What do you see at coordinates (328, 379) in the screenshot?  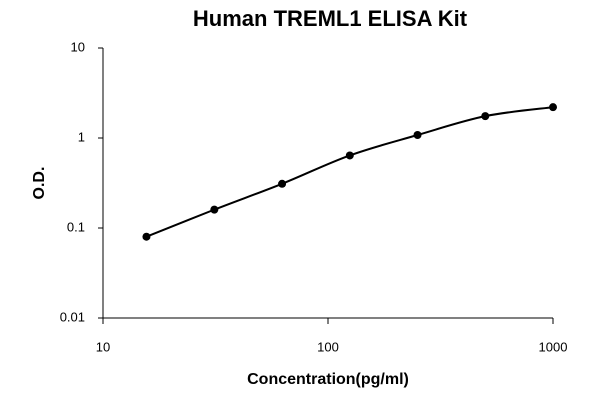 I see `x-axis-title: Concentration(pg/ml)` at bounding box center [328, 379].